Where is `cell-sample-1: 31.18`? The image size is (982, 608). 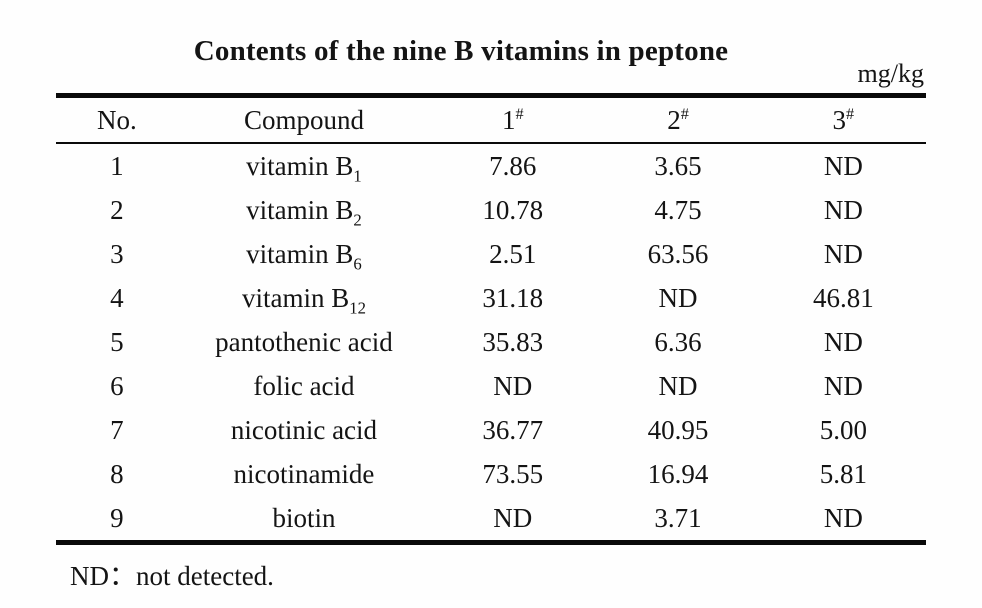
cell-sample-1: 31.18 is located at coordinates (513, 297).